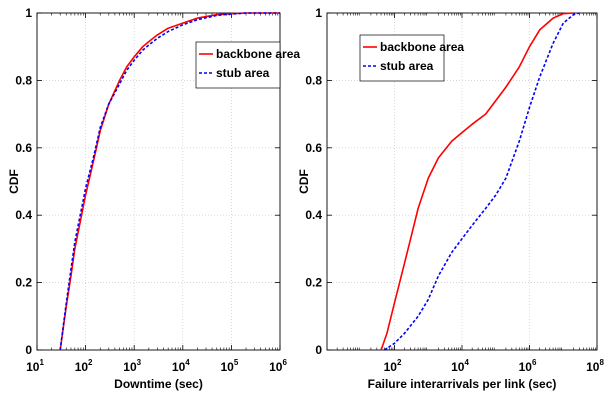  Describe the element at coordinates (595, 366) in the screenshot. I see `x-tick-label: 10⁸` at that location.